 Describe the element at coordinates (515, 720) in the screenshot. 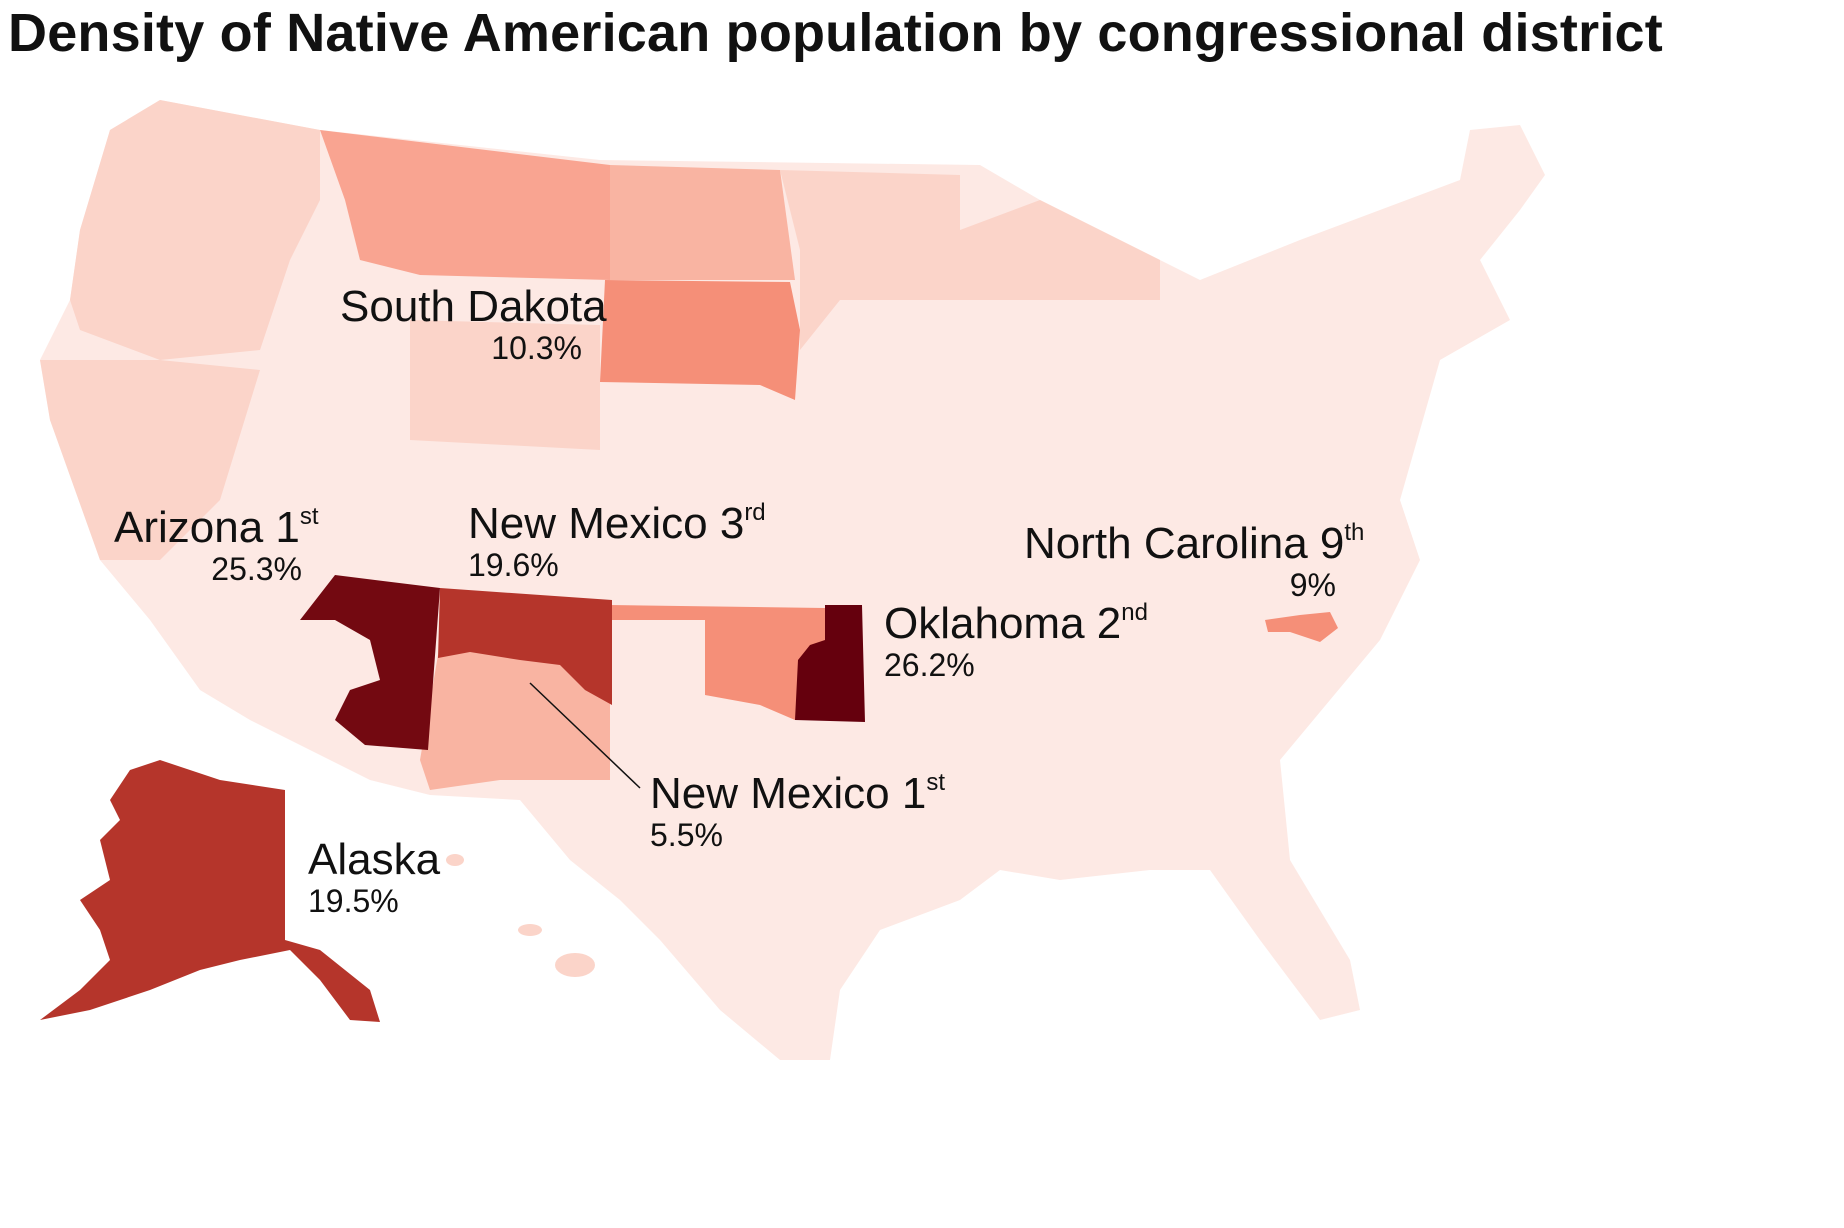

I see `new-mexico-south` at that location.